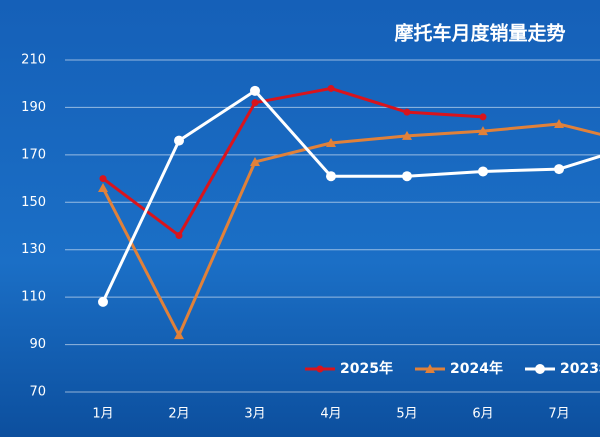 This screenshot has height=437, width=600. I want to click on x-tick-label: 3月, so click(254, 414).